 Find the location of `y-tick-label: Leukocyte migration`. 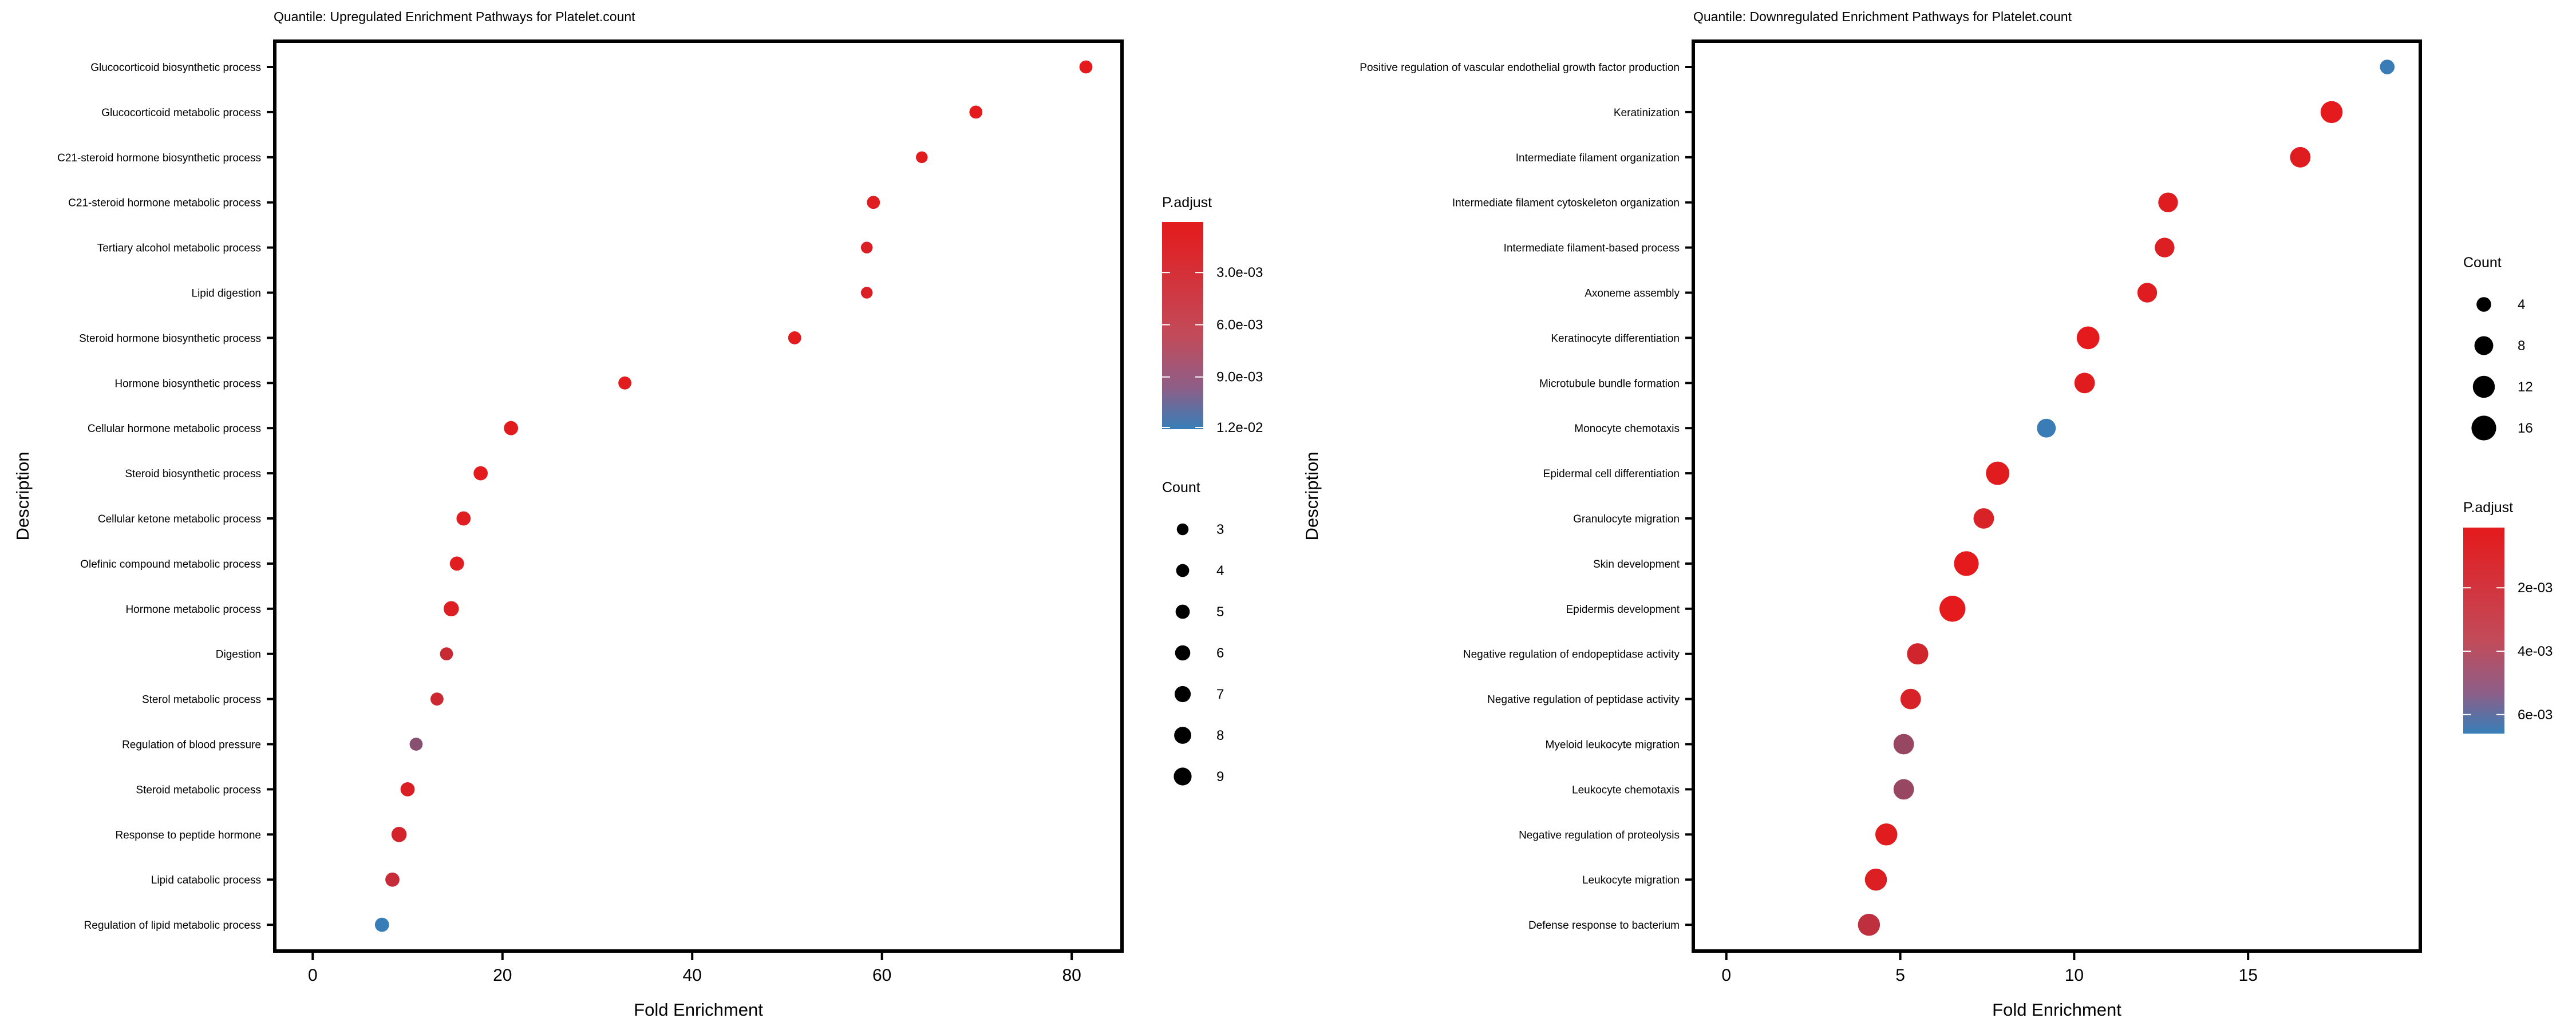

y-tick-label: Leukocyte migration is located at coordinates (1631, 880).